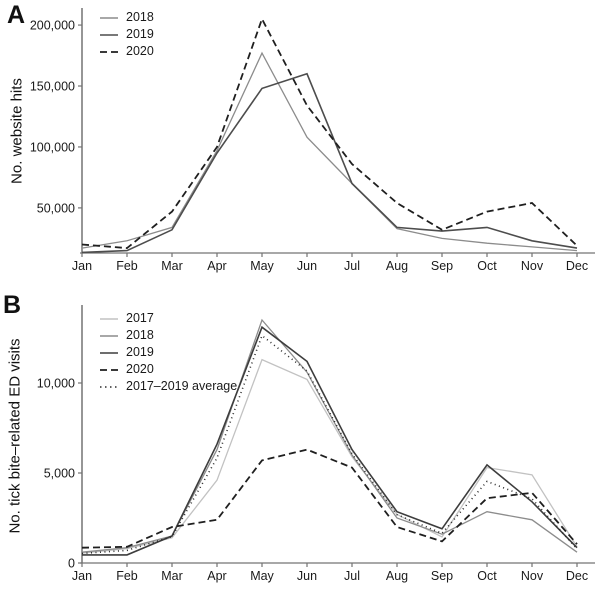 This screenshot has width=600, height=609. Describe the element at coordinates (397, 266) in the screenshot. I see `panel-a-x-tick-label: Aug` at that location.